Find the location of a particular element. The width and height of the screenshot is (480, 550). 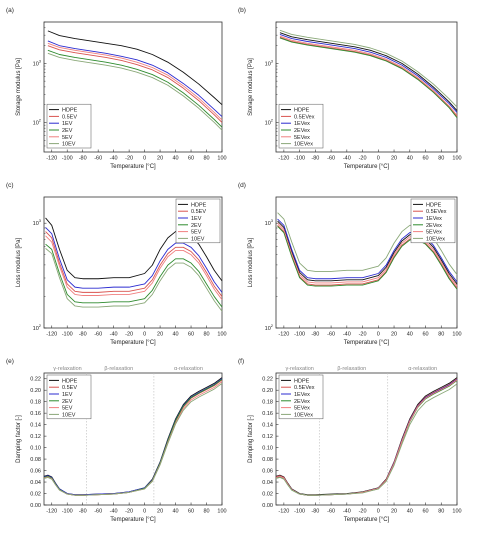

series-line-HDPE is located at coordinates (368, 71).